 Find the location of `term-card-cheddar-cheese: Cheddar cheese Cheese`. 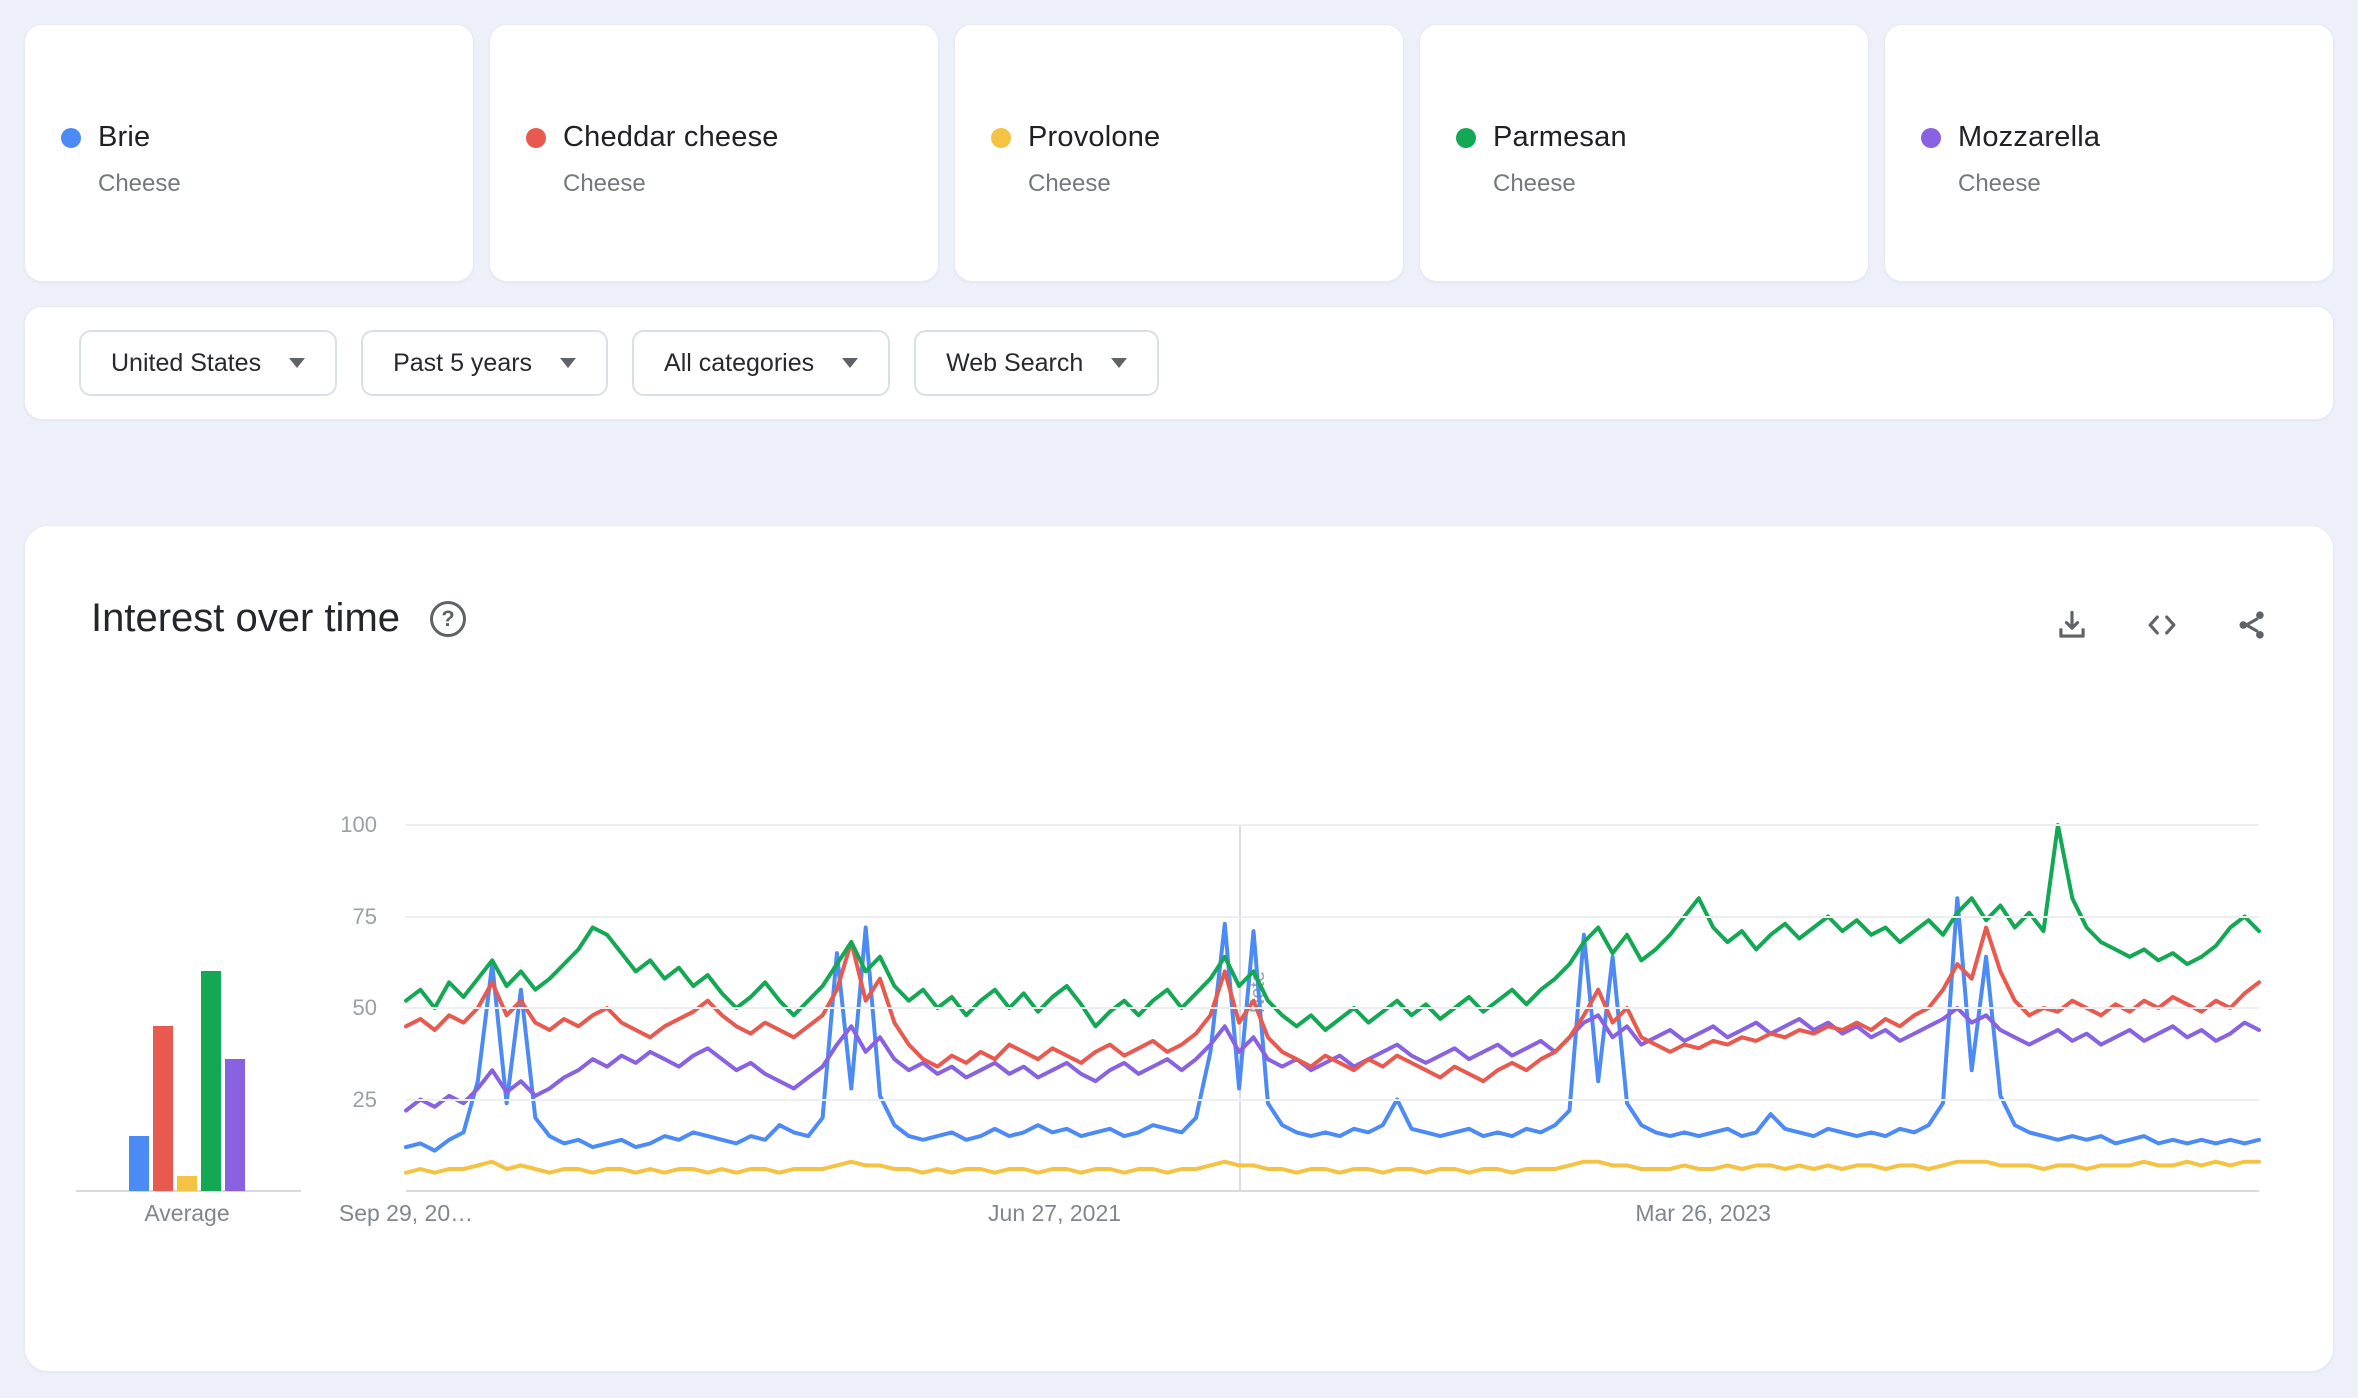

term-card-cheddar-cheese: Cheddar cheese Cheese is located at coordinates (714, 153).